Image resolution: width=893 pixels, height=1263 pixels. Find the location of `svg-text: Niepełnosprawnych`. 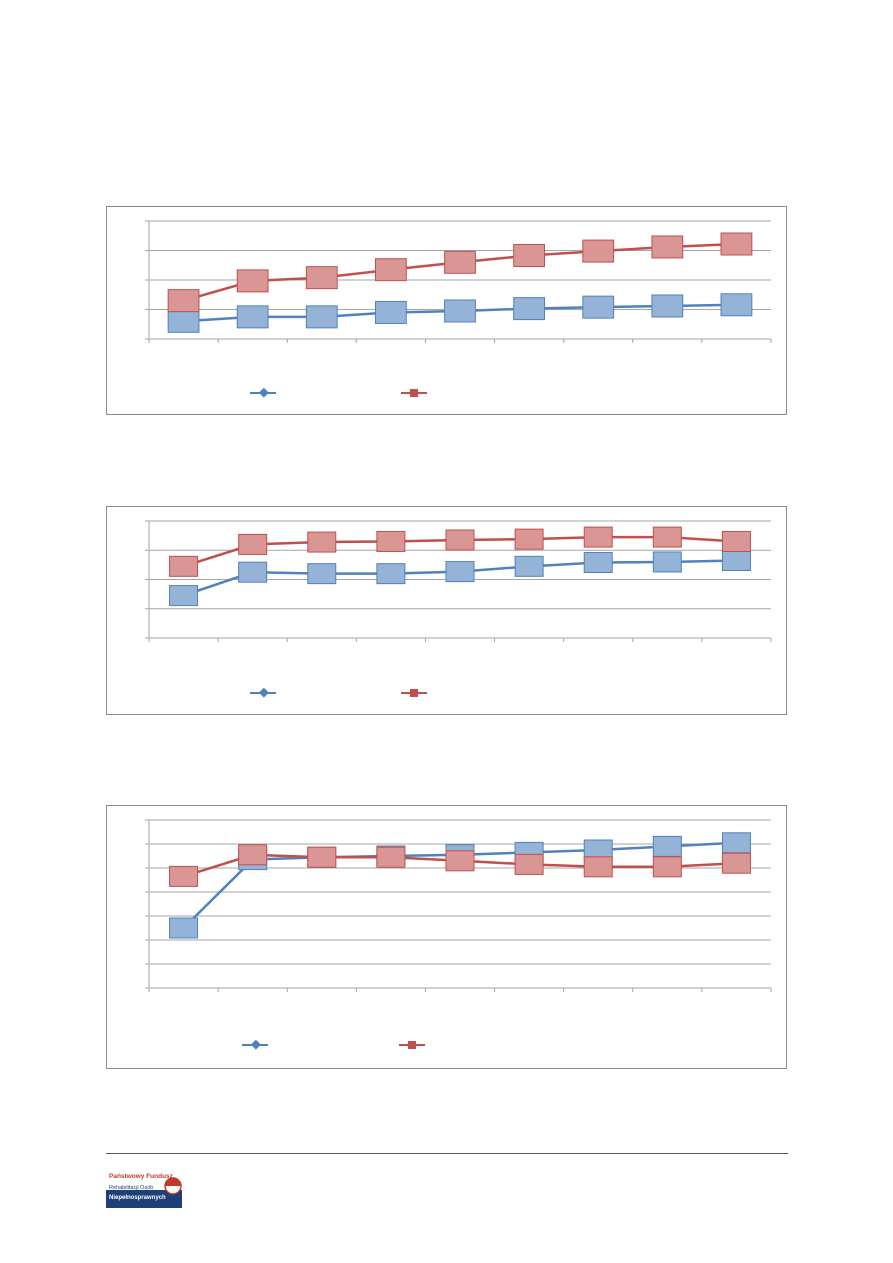

svg-text: Niepełnosprawnych is located at coordinates (137, 1198).